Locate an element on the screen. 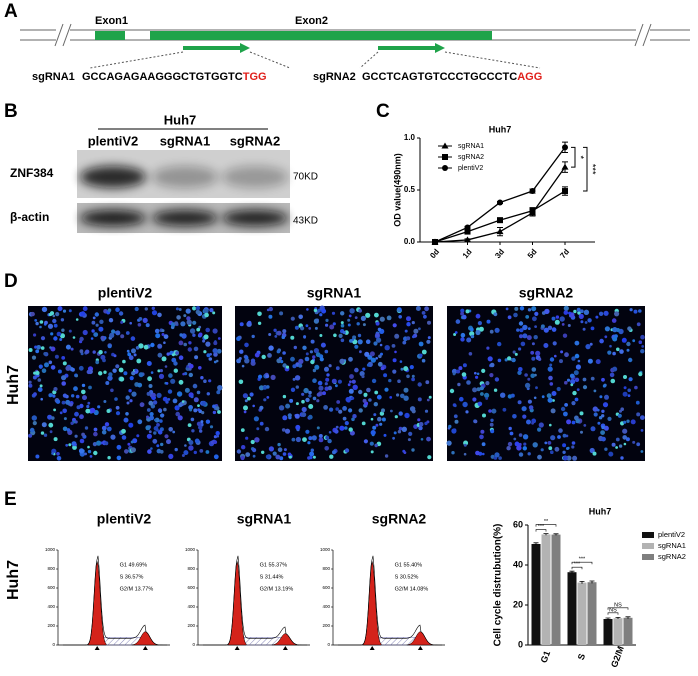  significance-bracket is located at coordinates (585, 169).